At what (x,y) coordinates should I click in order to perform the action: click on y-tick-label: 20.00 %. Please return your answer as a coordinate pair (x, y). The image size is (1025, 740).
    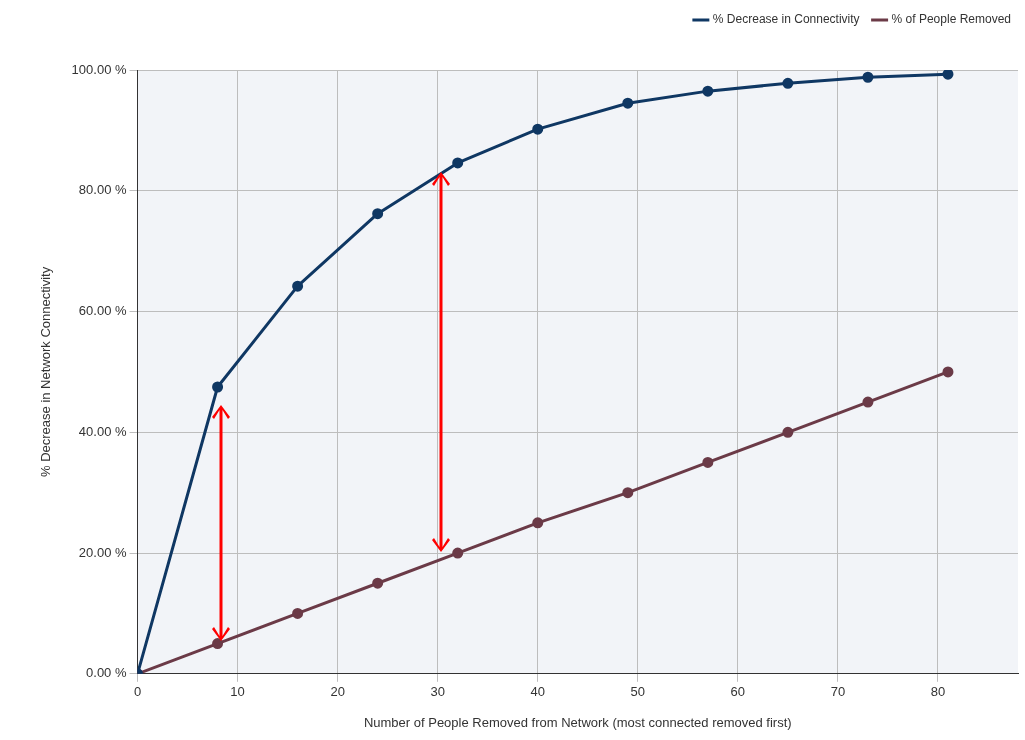
    Looking at the image, I should click on (102, 552).